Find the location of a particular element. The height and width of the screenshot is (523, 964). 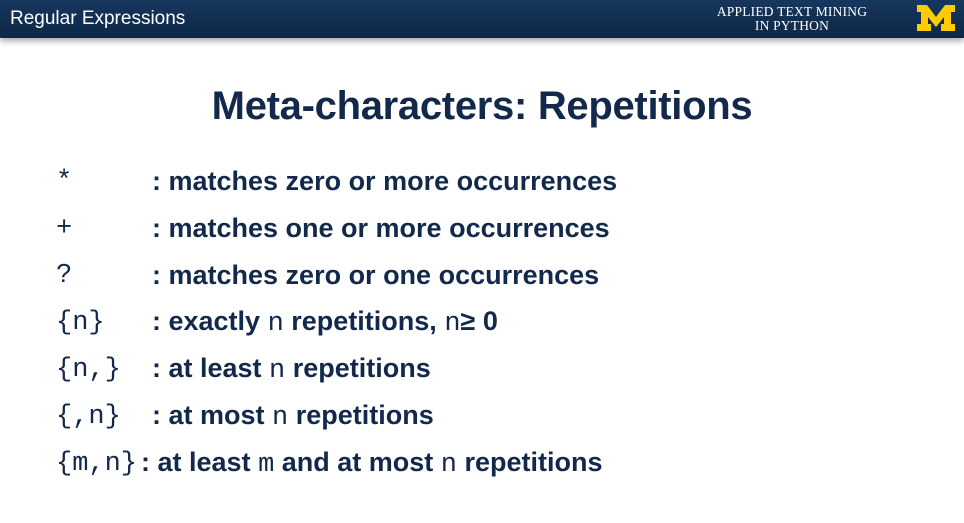

metachar-description: : at least n repetitions is located at coordinates (291, 369).